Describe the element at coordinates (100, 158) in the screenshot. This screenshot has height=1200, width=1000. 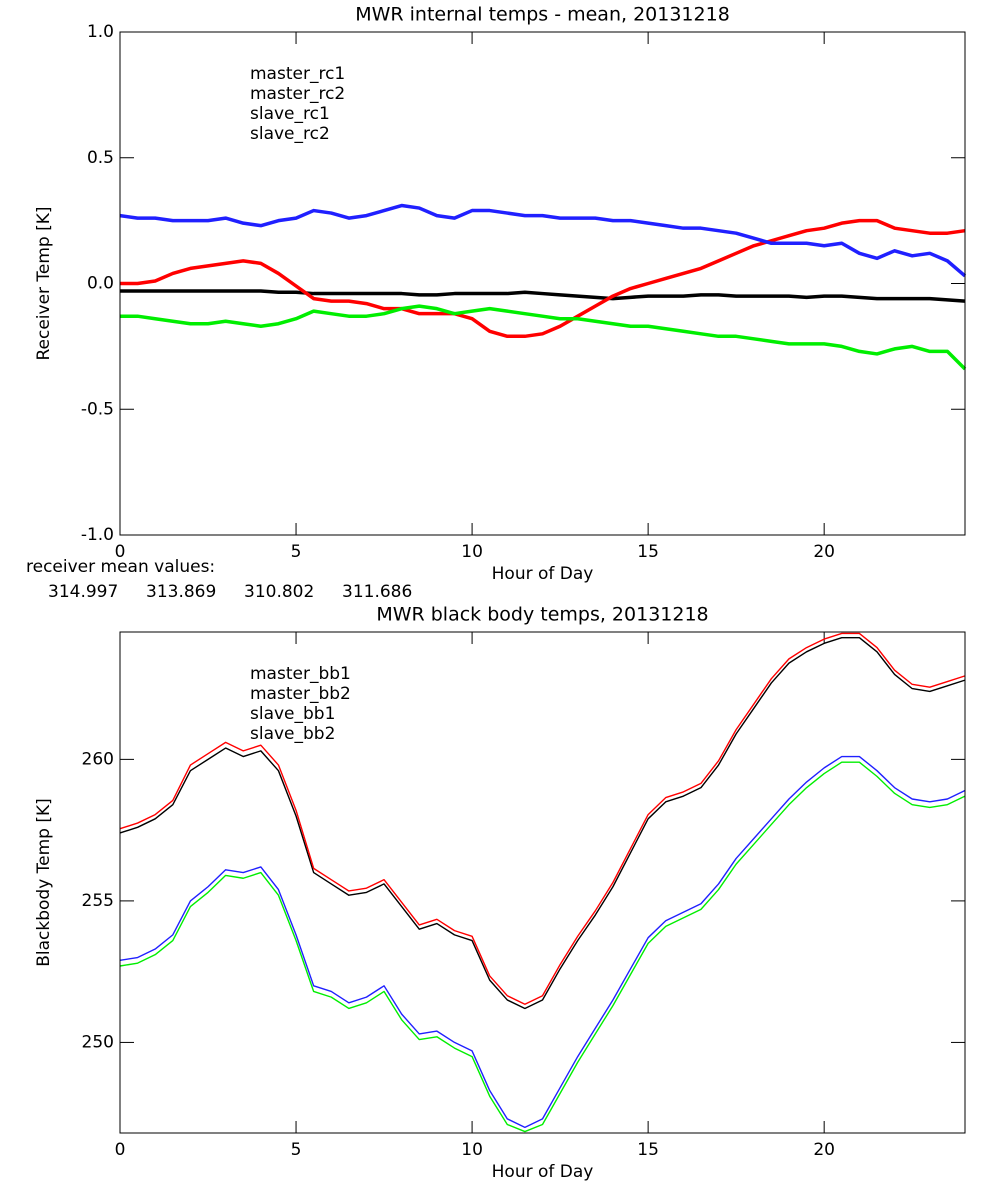
I see `y-tick-label: 0.5` at that location.